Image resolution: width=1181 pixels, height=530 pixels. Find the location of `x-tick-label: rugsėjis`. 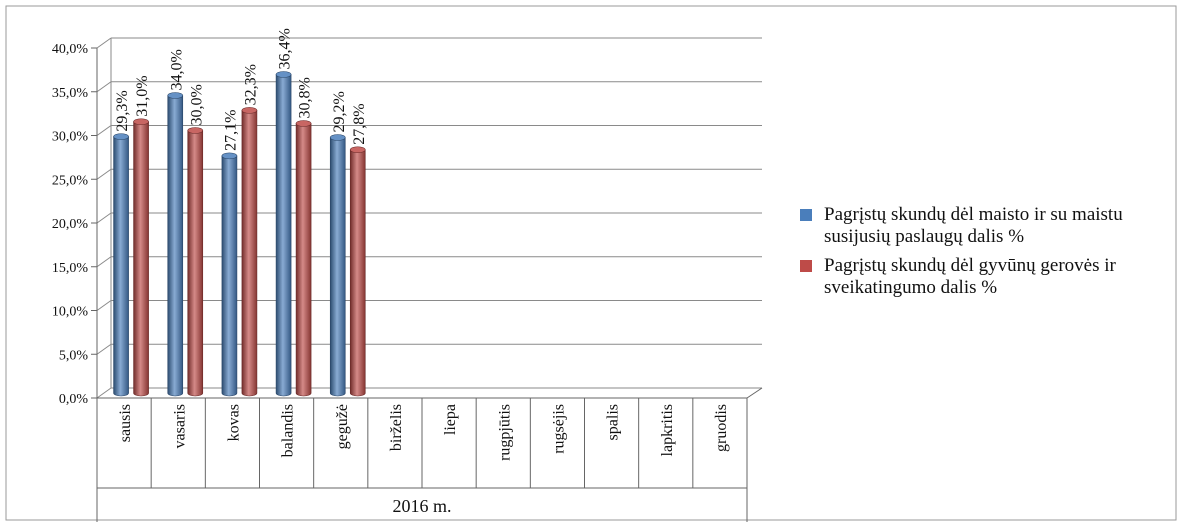

x-tick-label: rugsėjis is located at coordinates (558, 429).